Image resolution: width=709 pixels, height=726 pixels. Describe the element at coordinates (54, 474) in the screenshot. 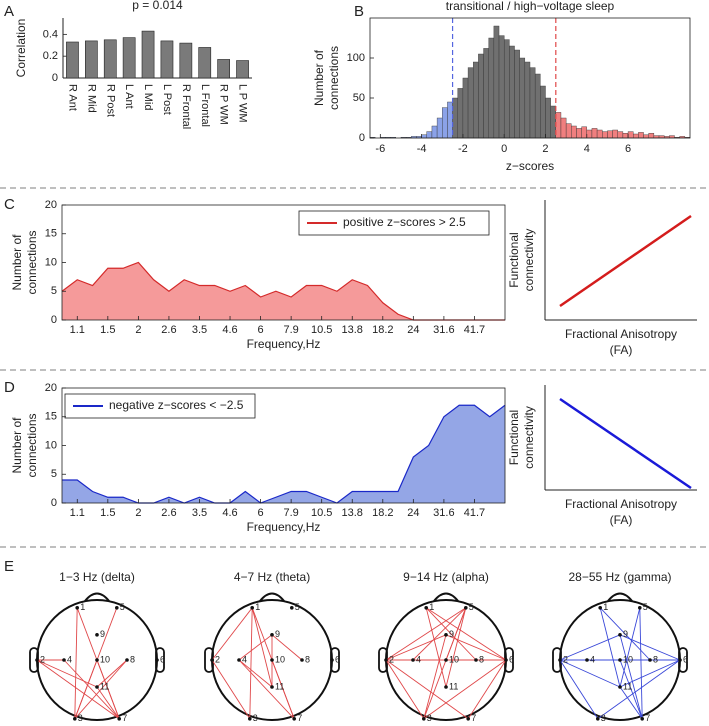

I see `y-tick-label: 5` at that location.